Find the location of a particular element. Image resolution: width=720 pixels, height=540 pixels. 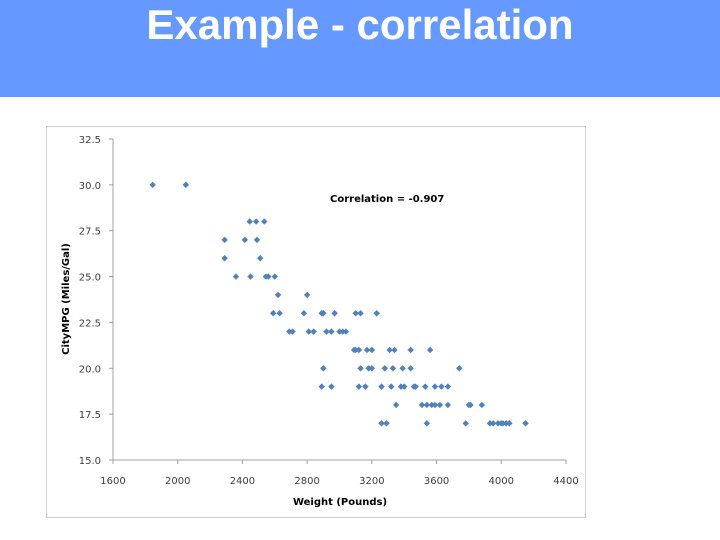

slide-title: Example - correlation is located at coordinates (360, 24).